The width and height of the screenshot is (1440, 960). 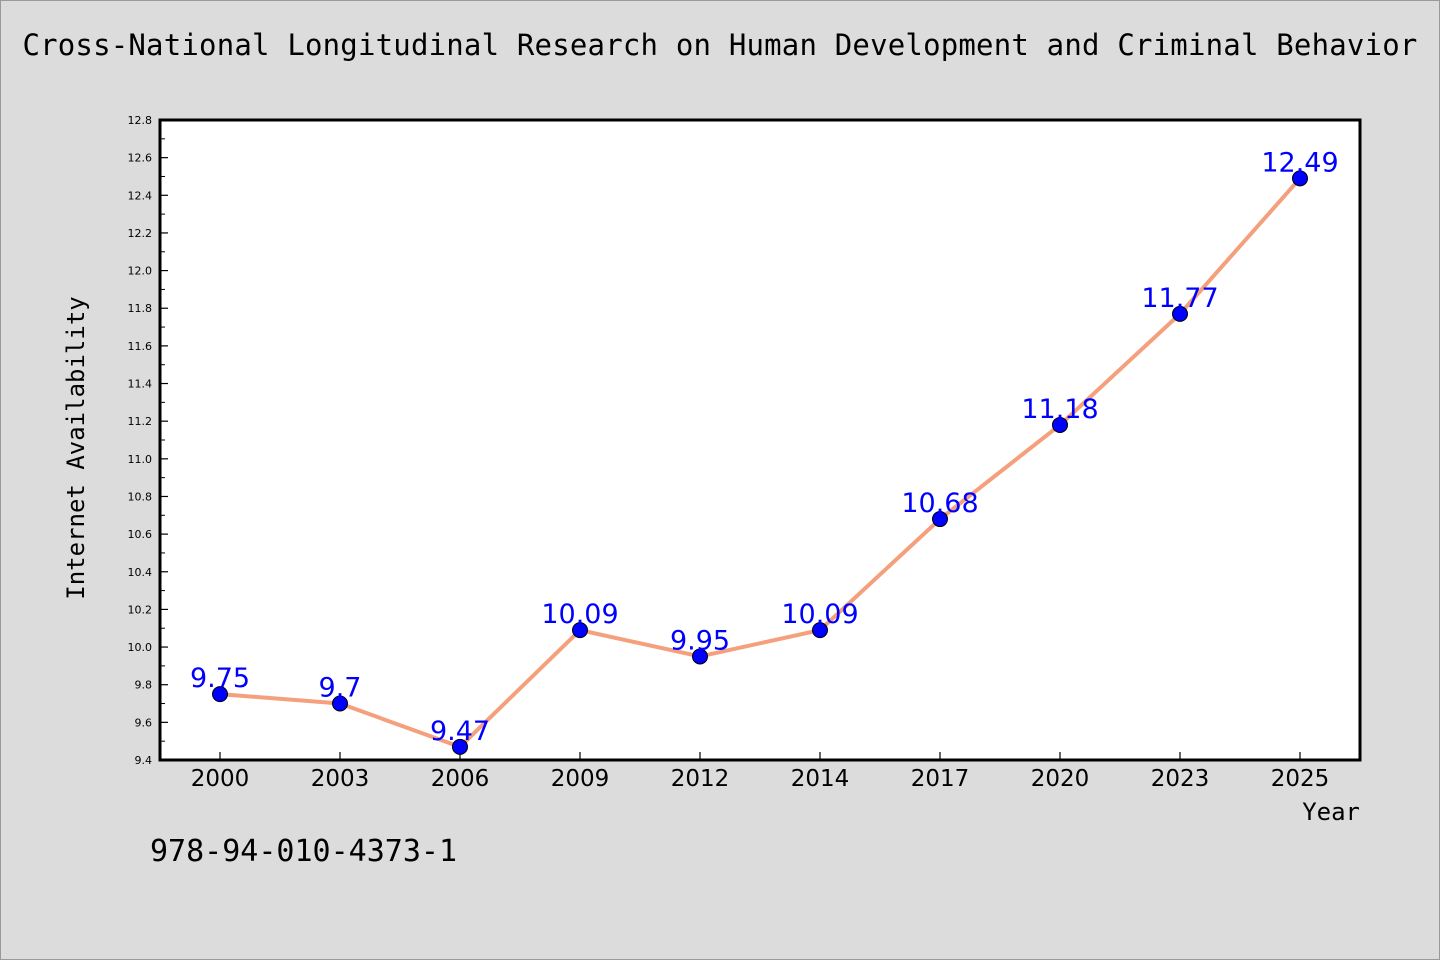 What do you see at coordinates (1331, 812) in the screenshot?
I see `x-axis-label: Year` at bounding box center [1331, 812].